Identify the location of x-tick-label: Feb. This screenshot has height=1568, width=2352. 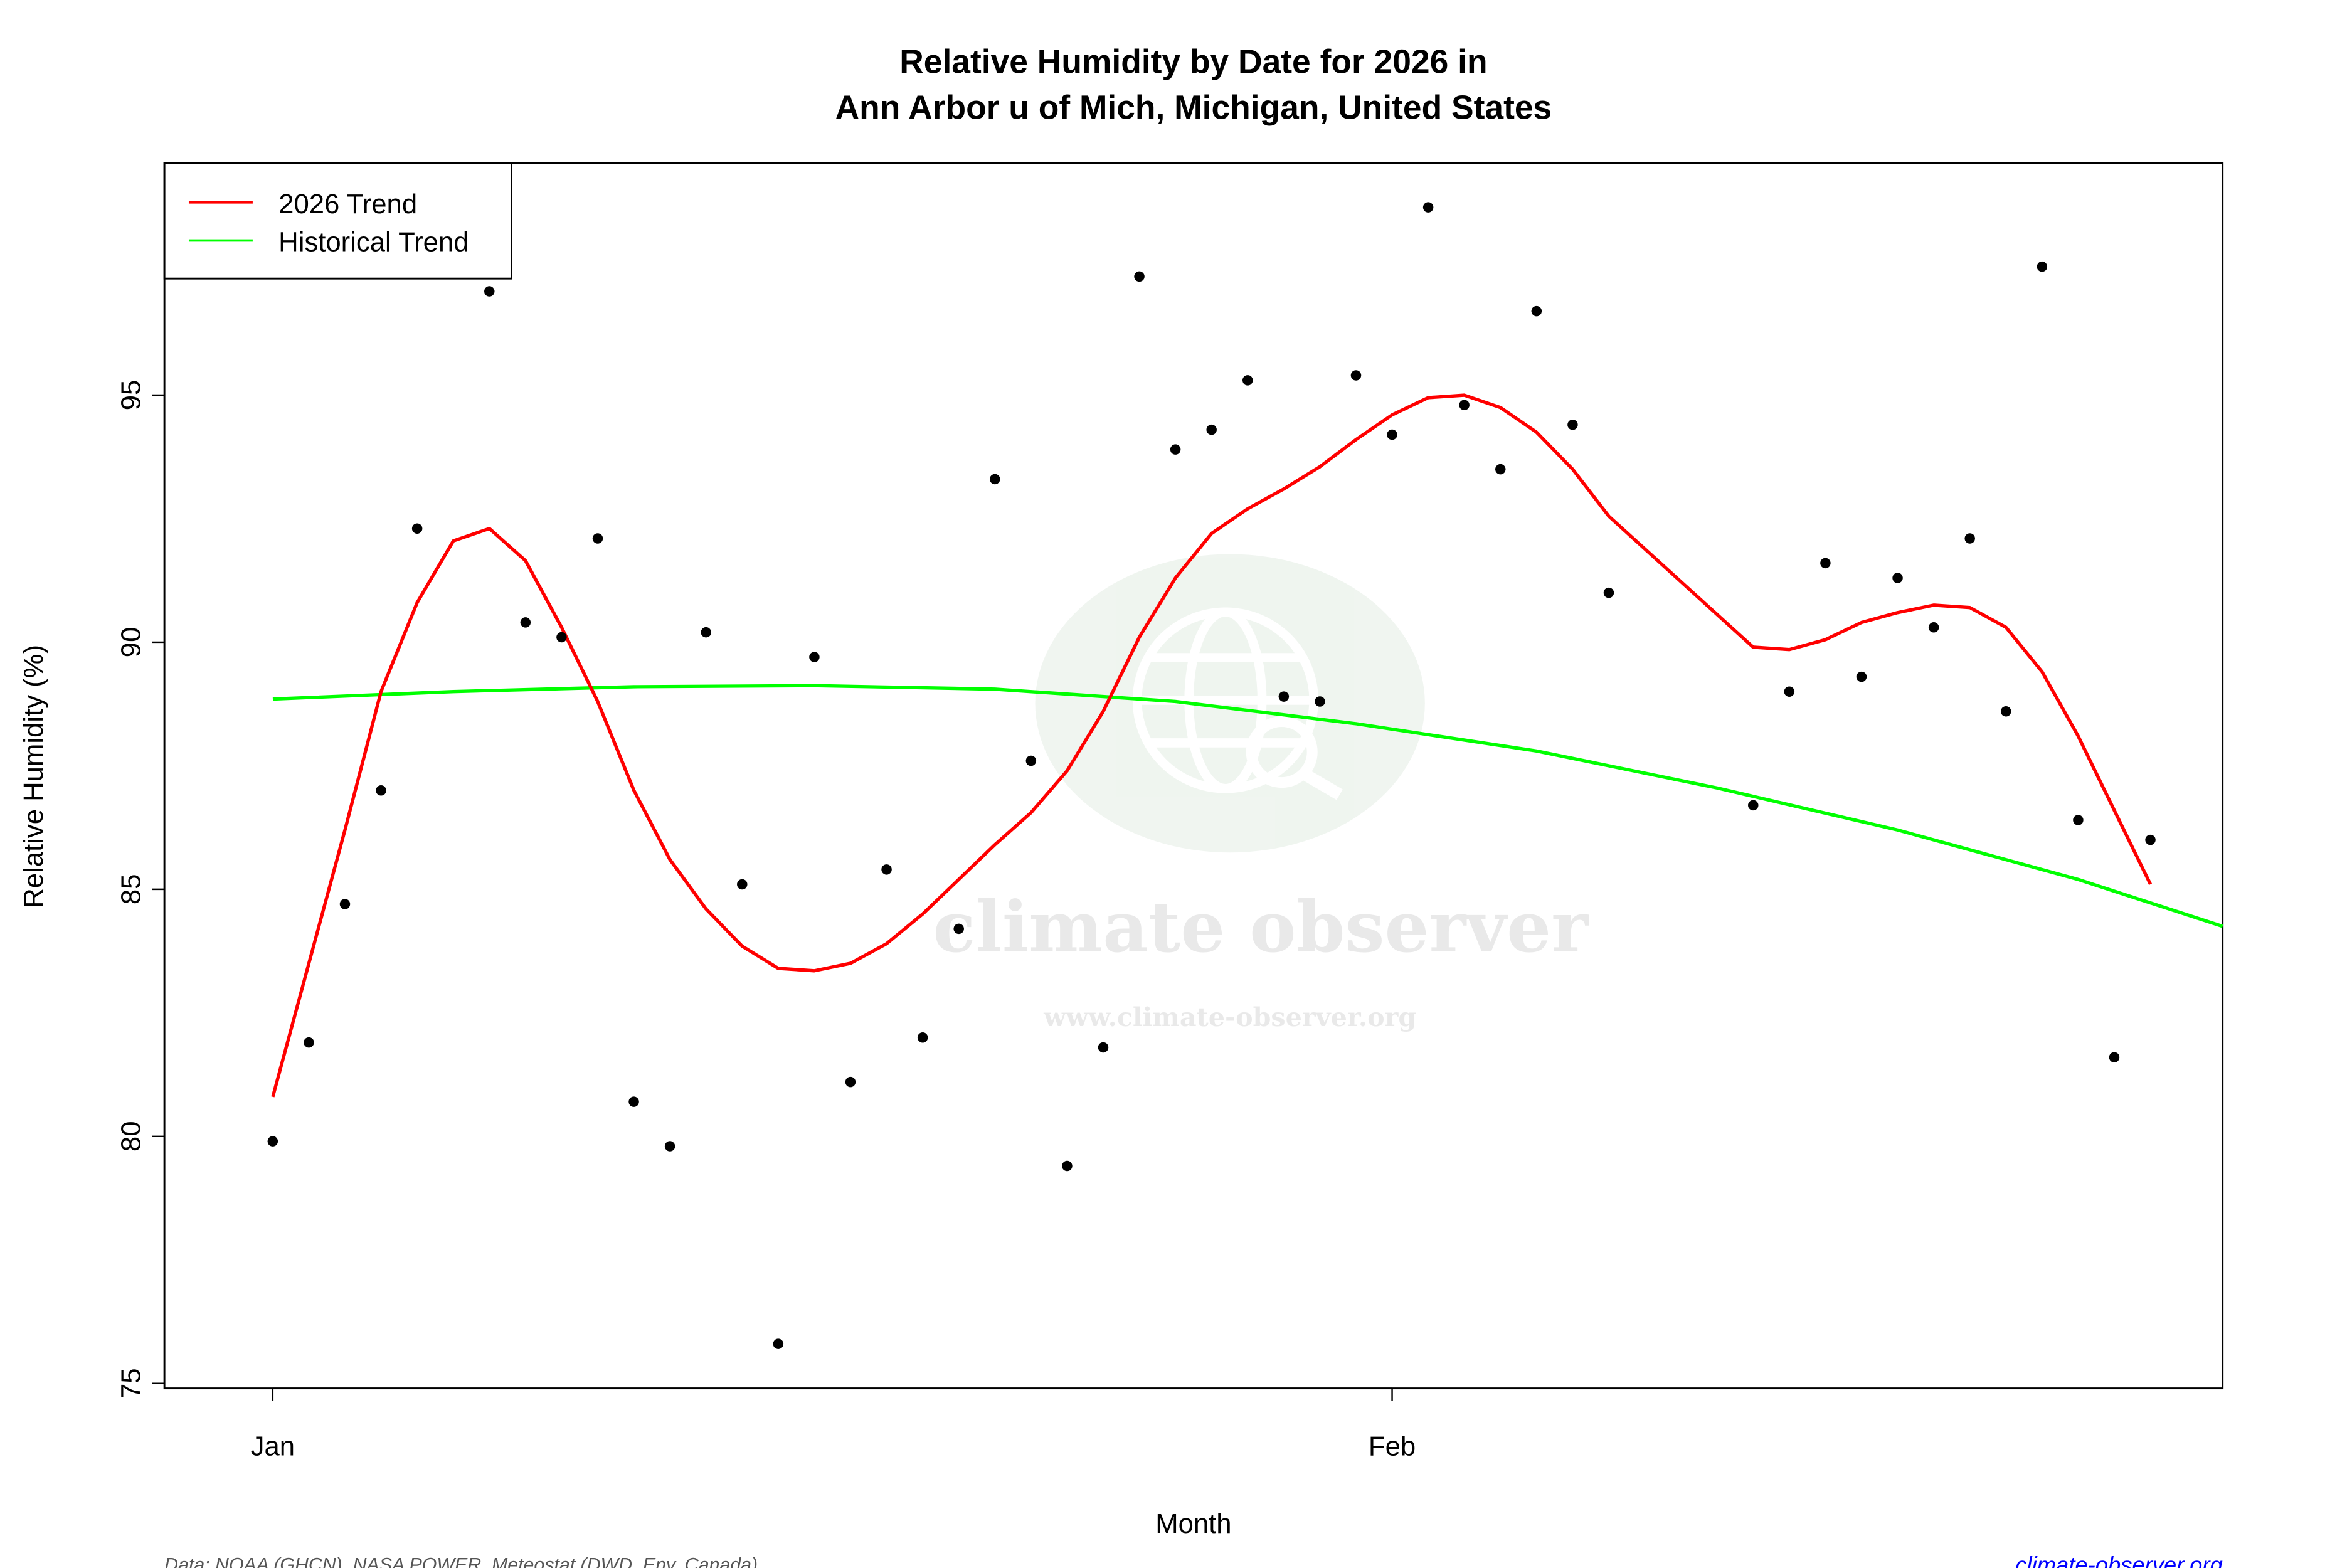
(1392, 1446).